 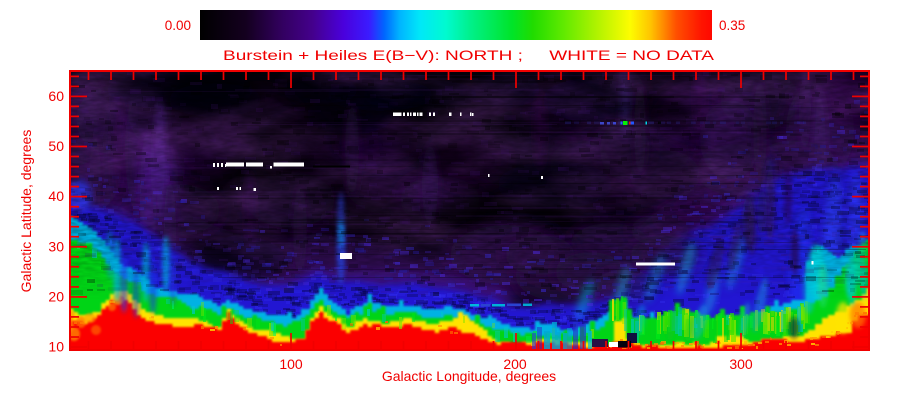 I want to click on svg-text: Galactic Longitude, degrees, so click(x=469, y=376).